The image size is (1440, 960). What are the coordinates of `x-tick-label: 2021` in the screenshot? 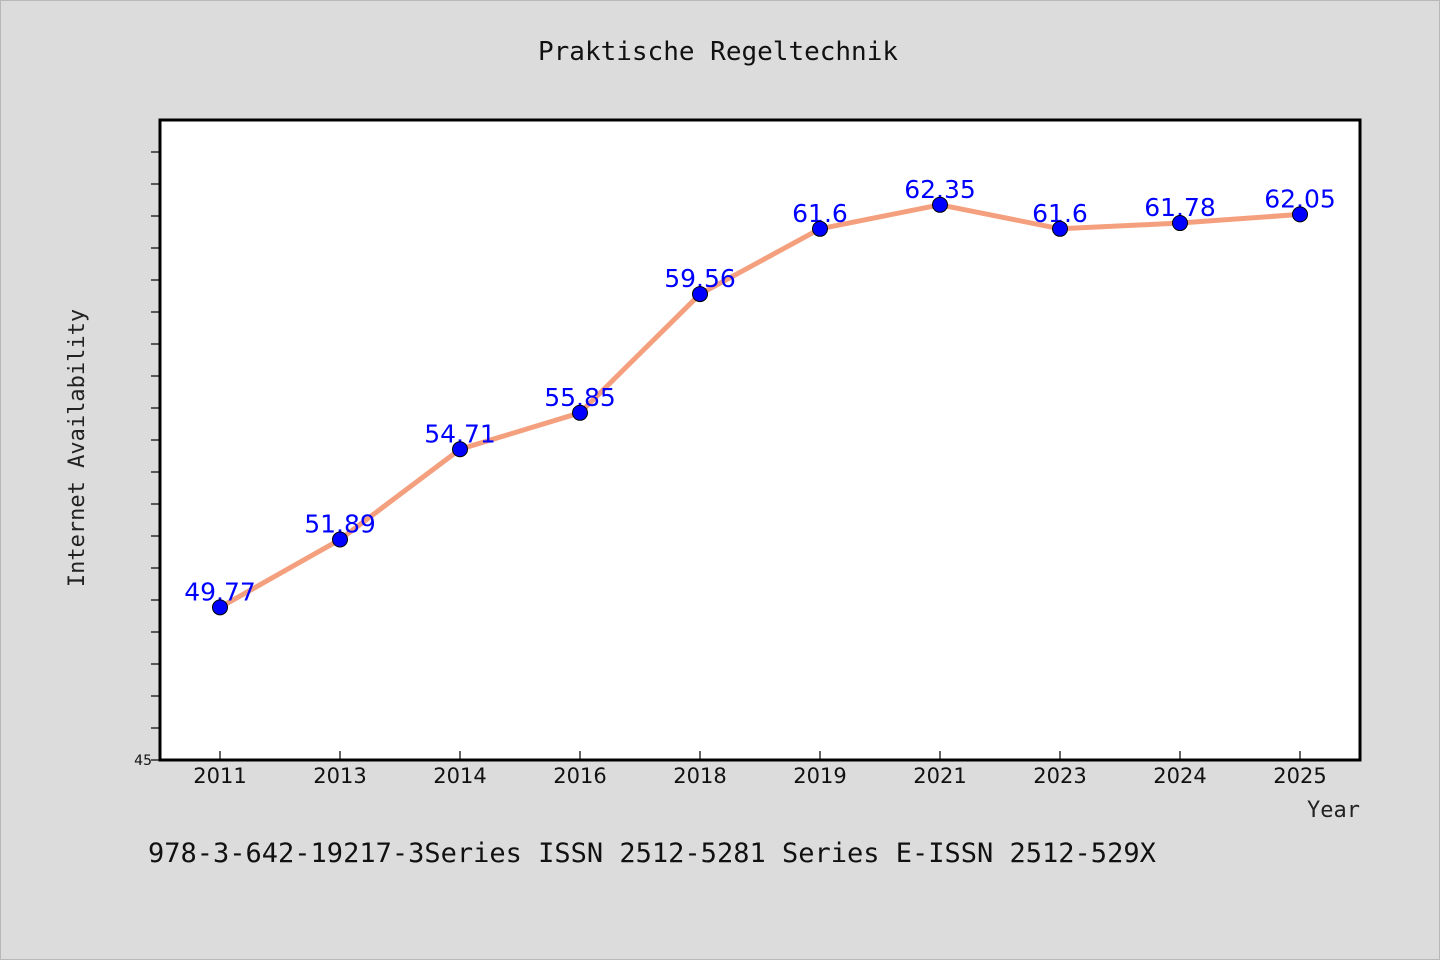 It's located at (939, 776).